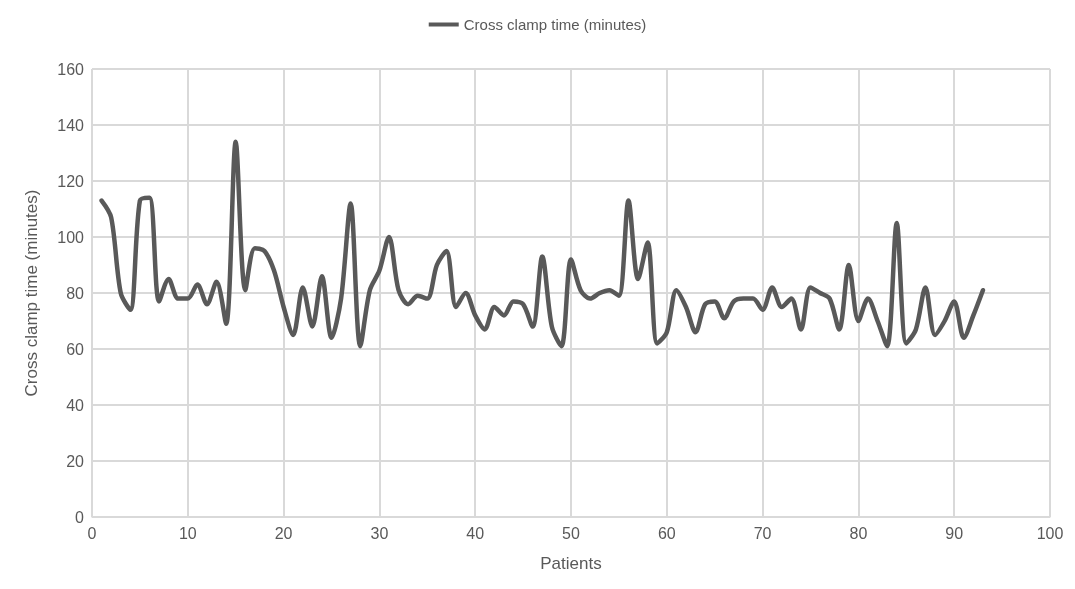 The width and height of the screenshot is (1075, 589). What do you see at coordinates (75, 405) in the screenshot?
I see `y-tick-label: 40` at bounding box center [75, 405].